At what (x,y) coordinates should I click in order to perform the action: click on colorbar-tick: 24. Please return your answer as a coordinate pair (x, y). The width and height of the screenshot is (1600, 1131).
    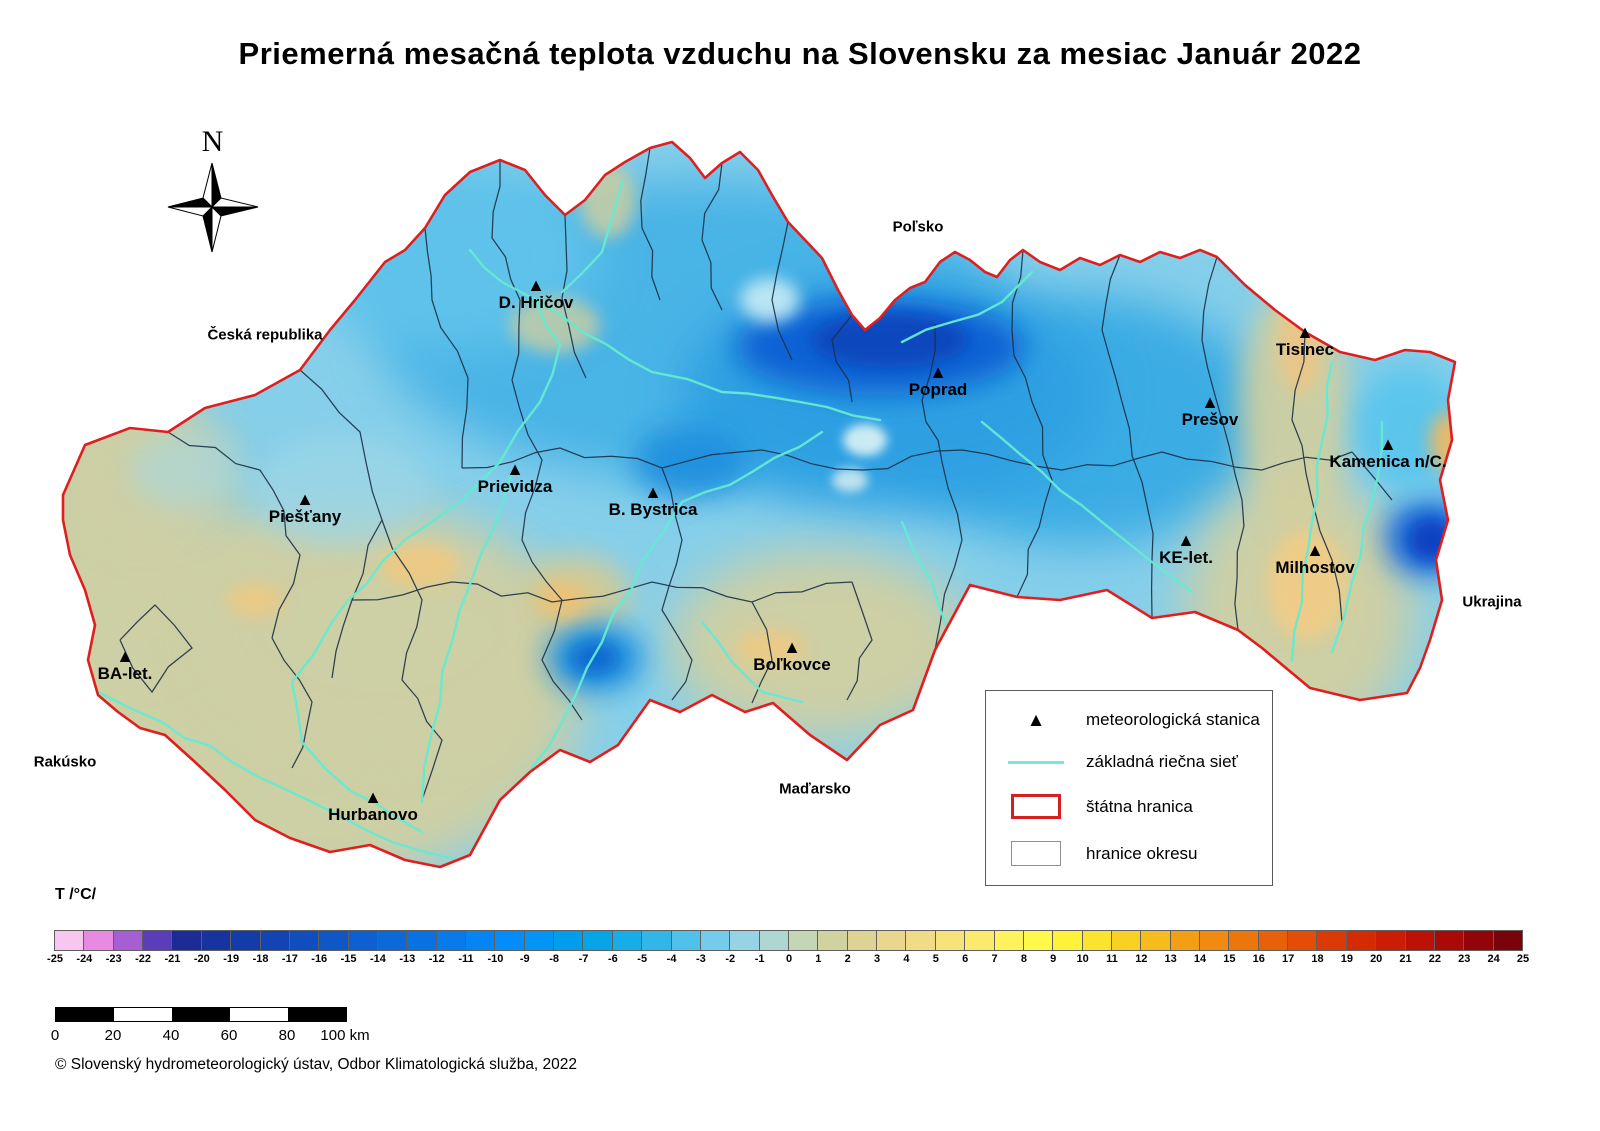
    Looking at the image, I should click on (1493, 959).